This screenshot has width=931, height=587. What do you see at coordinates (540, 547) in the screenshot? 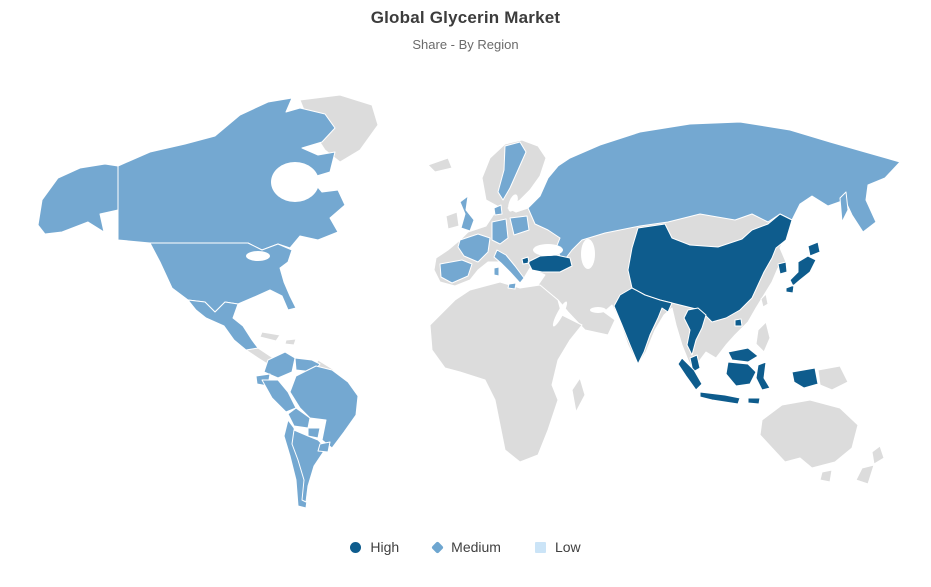
I see `low-marker-icon` at bounding box center [540, 547].